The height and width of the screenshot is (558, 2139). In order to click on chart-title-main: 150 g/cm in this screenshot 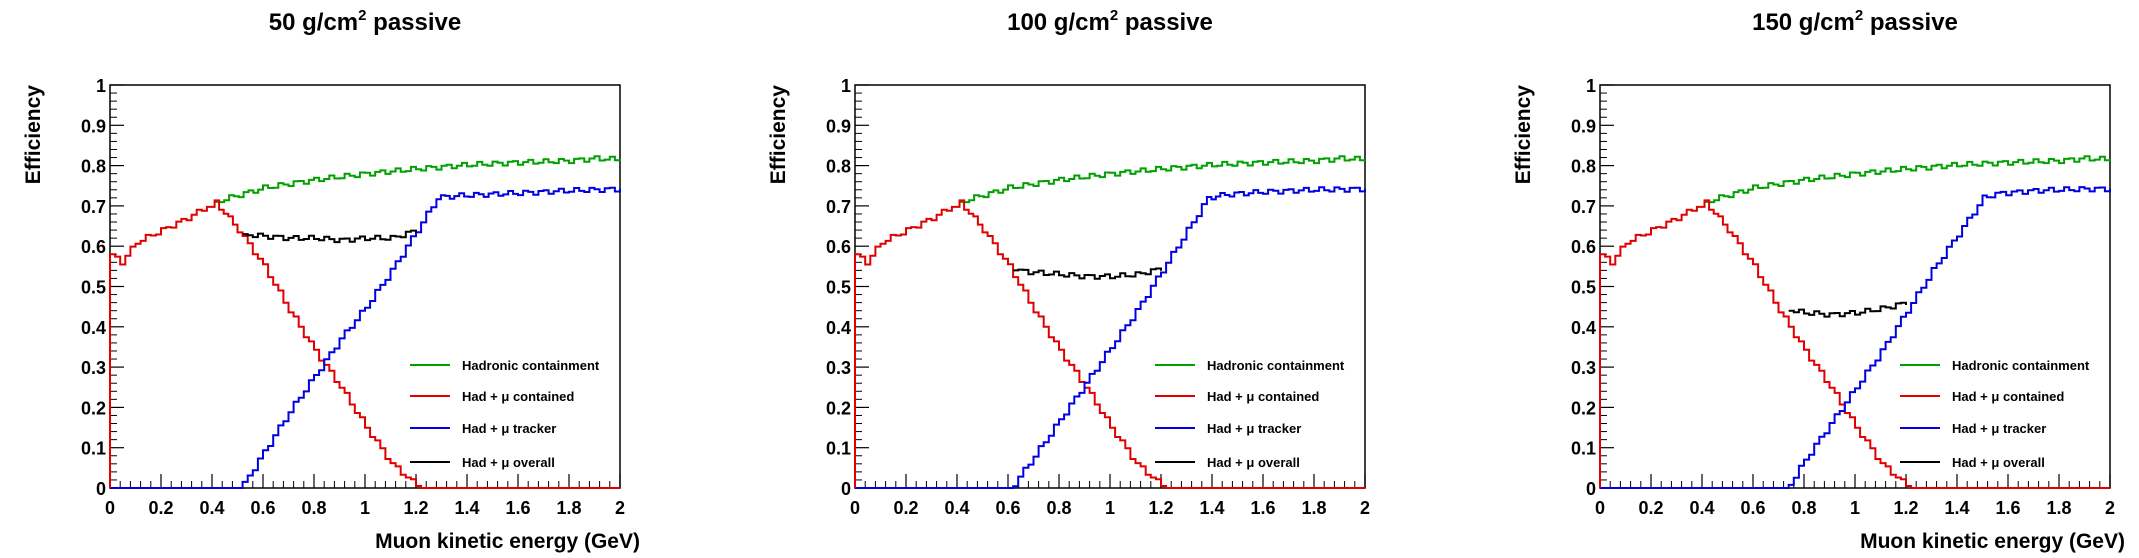, I will do `click(1803, 22)`.